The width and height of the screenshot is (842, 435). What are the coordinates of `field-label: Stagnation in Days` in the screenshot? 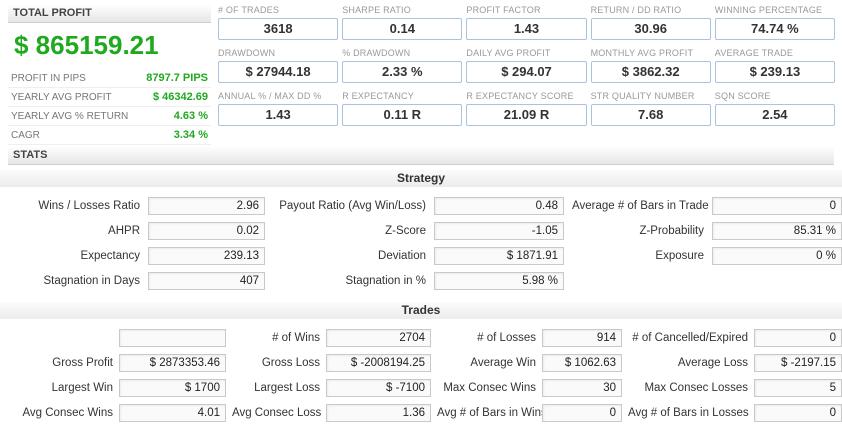 It's located at (91, 281).